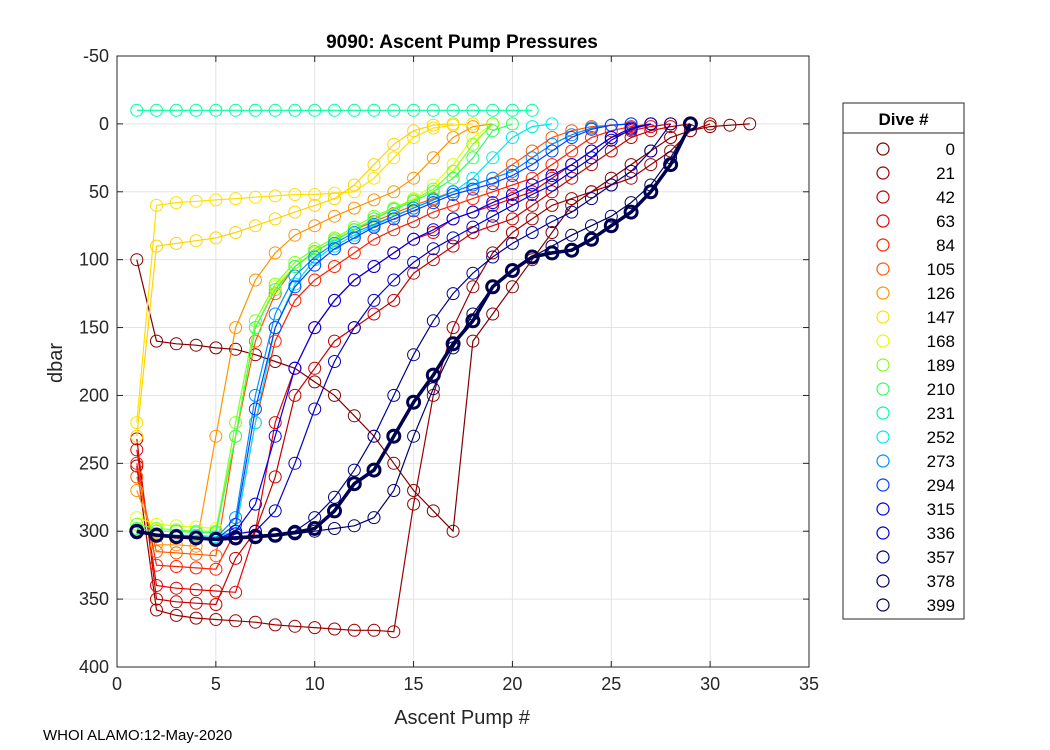 Image resolution: width=1050 pixels, height=750 pixels. I want to click on y-tick-label: -50, so click(96, 56).